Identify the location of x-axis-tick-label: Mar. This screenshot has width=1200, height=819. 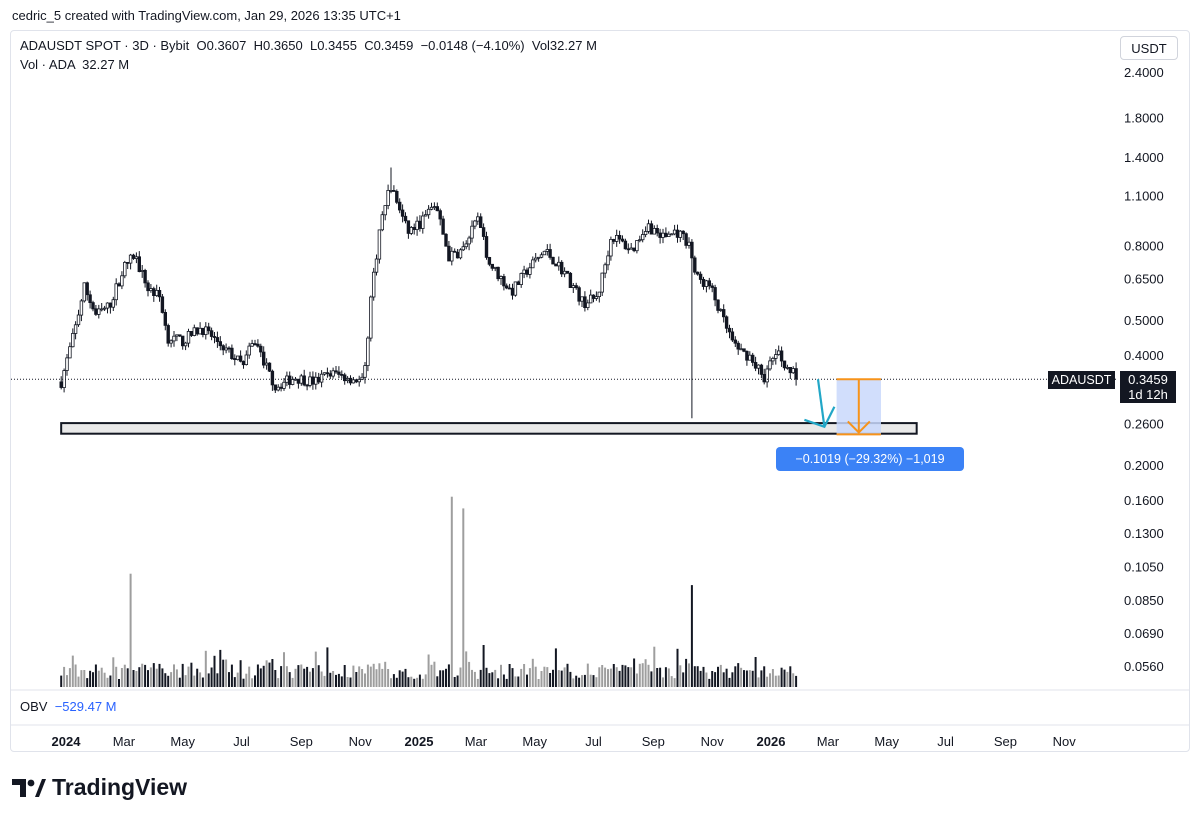
(124, 741).